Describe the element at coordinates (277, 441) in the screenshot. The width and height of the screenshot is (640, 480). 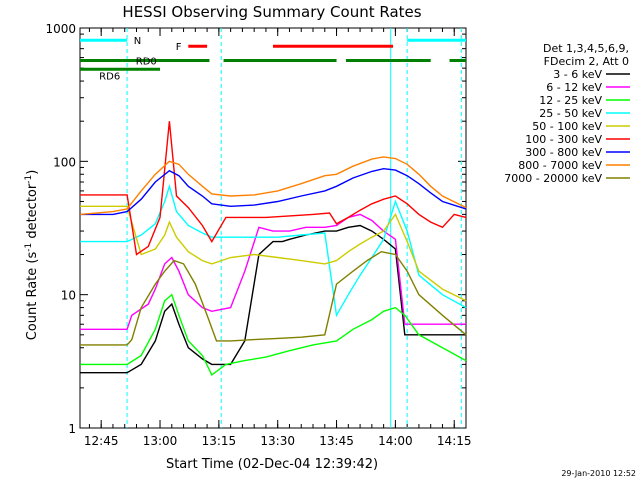
I see `x-tick-label: 13:30` at that location.